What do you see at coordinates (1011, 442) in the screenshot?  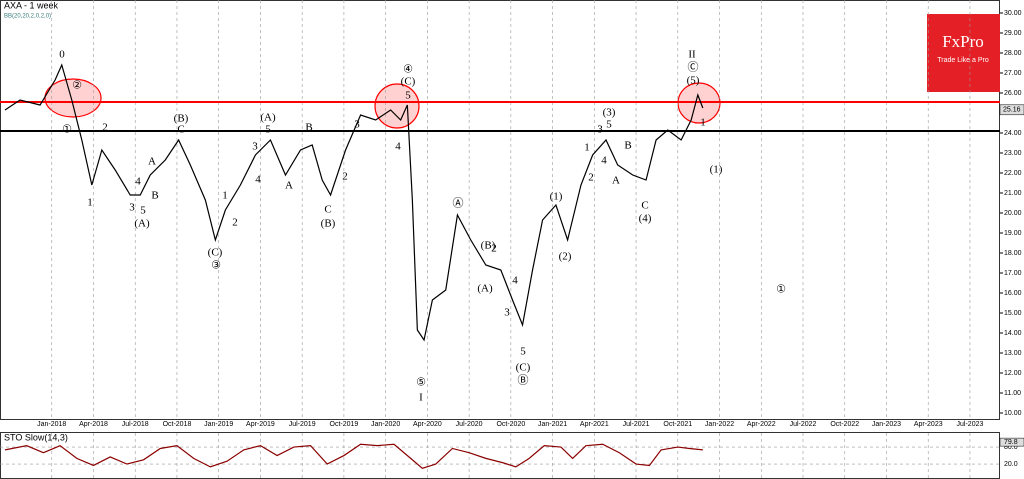 I see `last-value-box` at bounding box center [1011, 442].